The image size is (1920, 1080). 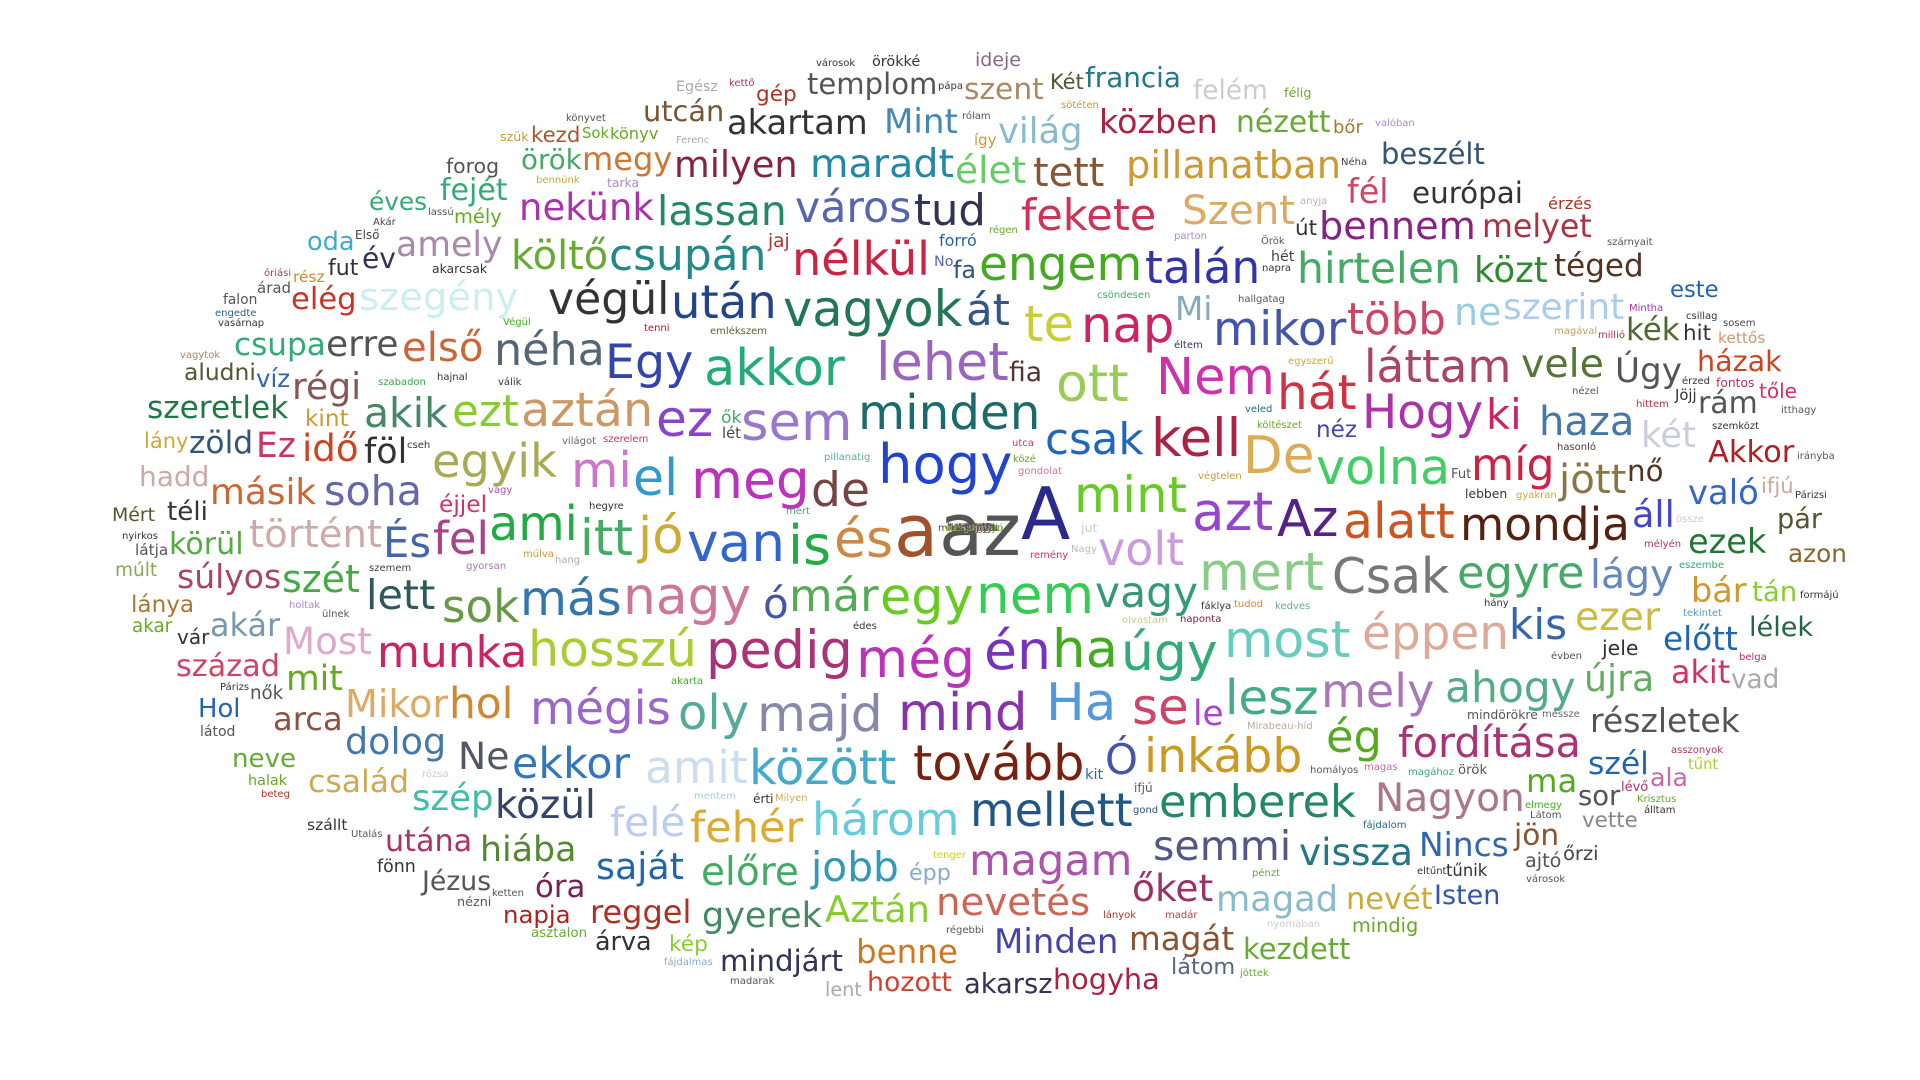 What do you see at coordinates (853, 208) in the screenshot?
I see `cloud-word: város` at bounding box center [853, 208].